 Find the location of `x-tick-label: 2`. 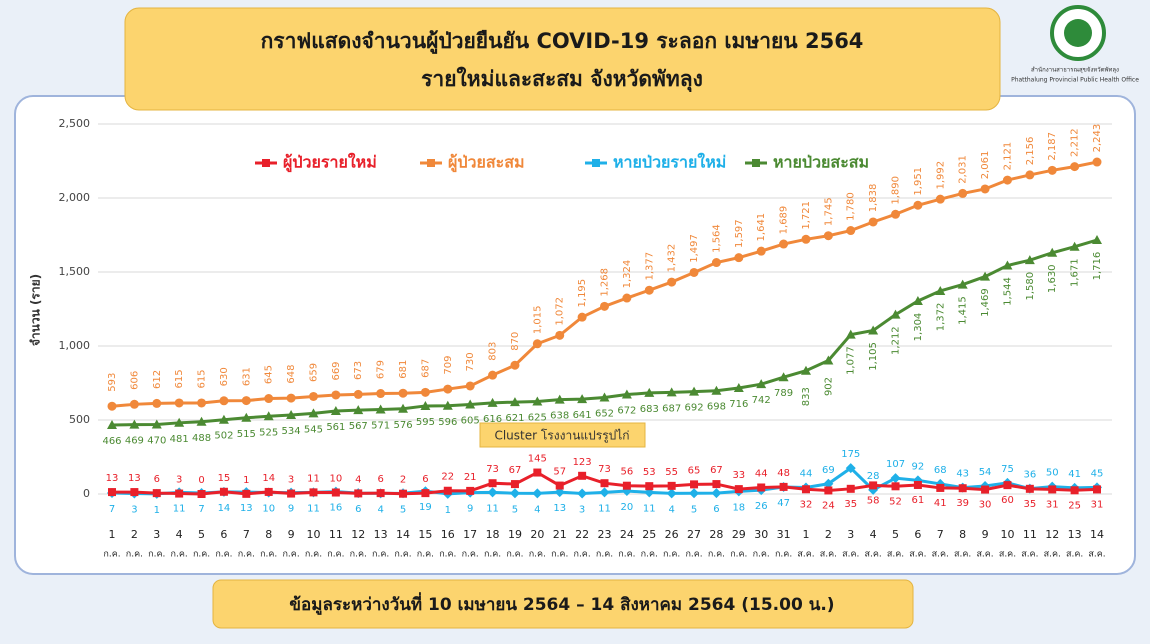

x-tick-label: 2 is located at coordinates (828, 534).